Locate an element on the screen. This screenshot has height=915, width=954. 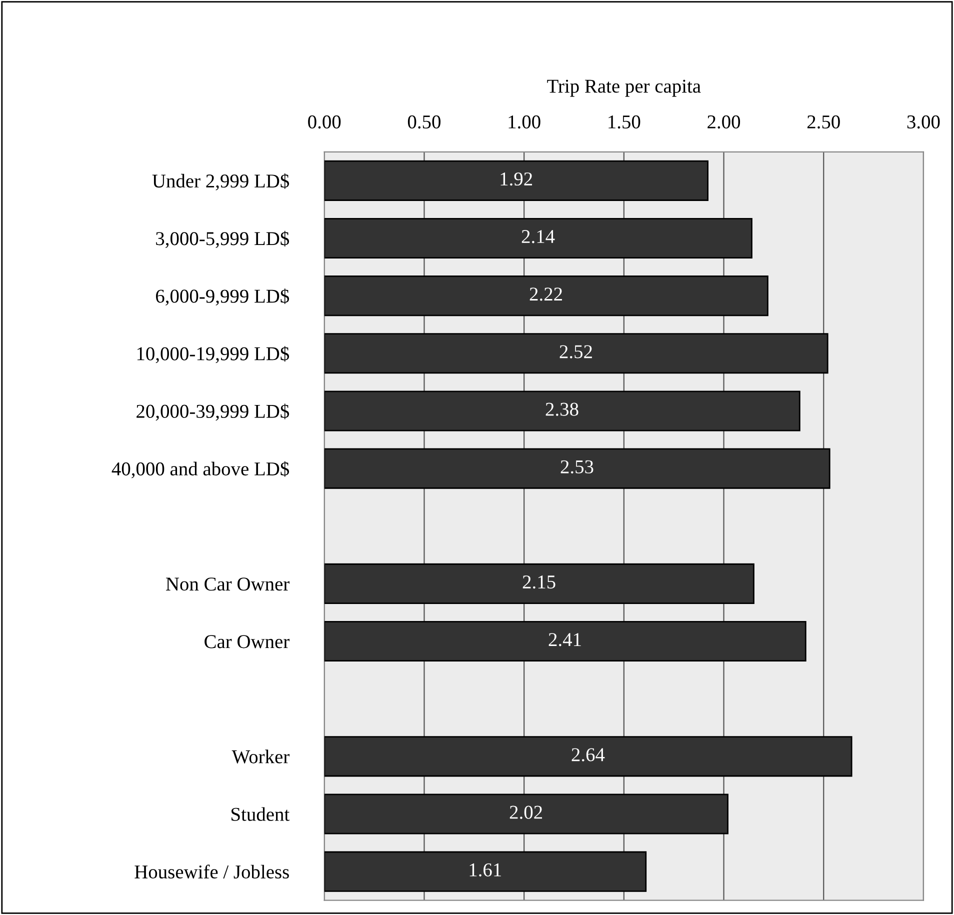
y-tick-label: Worker is located at coordinates (261, 757).